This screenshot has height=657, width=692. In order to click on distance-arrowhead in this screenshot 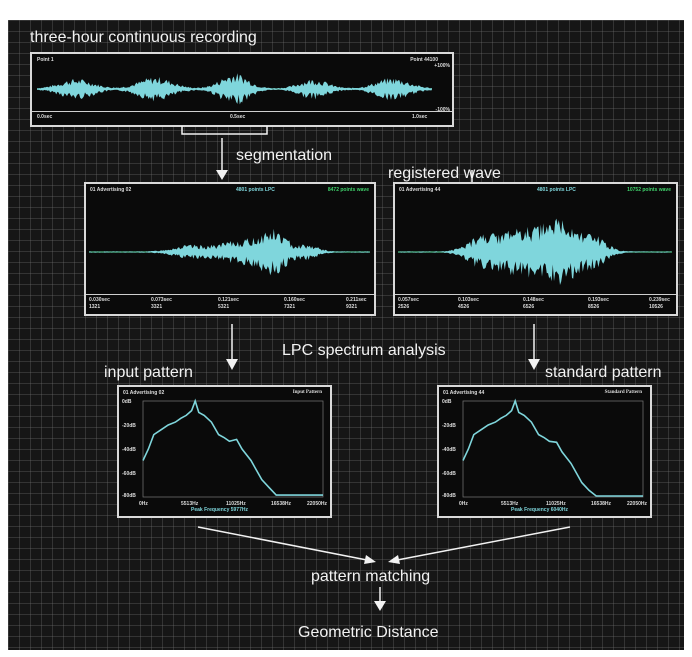, I will do `click(380, 606)`.